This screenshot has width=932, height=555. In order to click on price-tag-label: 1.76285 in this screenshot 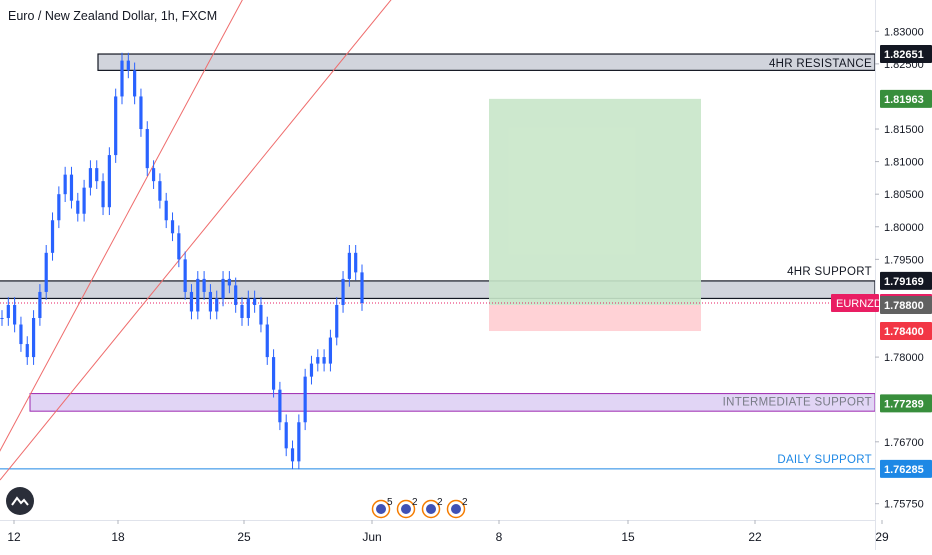, I will do `click(904, 470)`.